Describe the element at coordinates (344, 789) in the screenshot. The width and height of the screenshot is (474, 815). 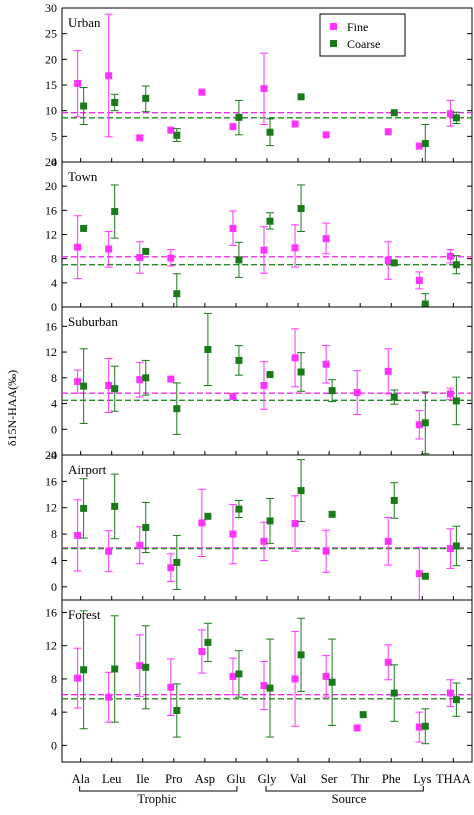
I see `group-bracket-source` at that location.